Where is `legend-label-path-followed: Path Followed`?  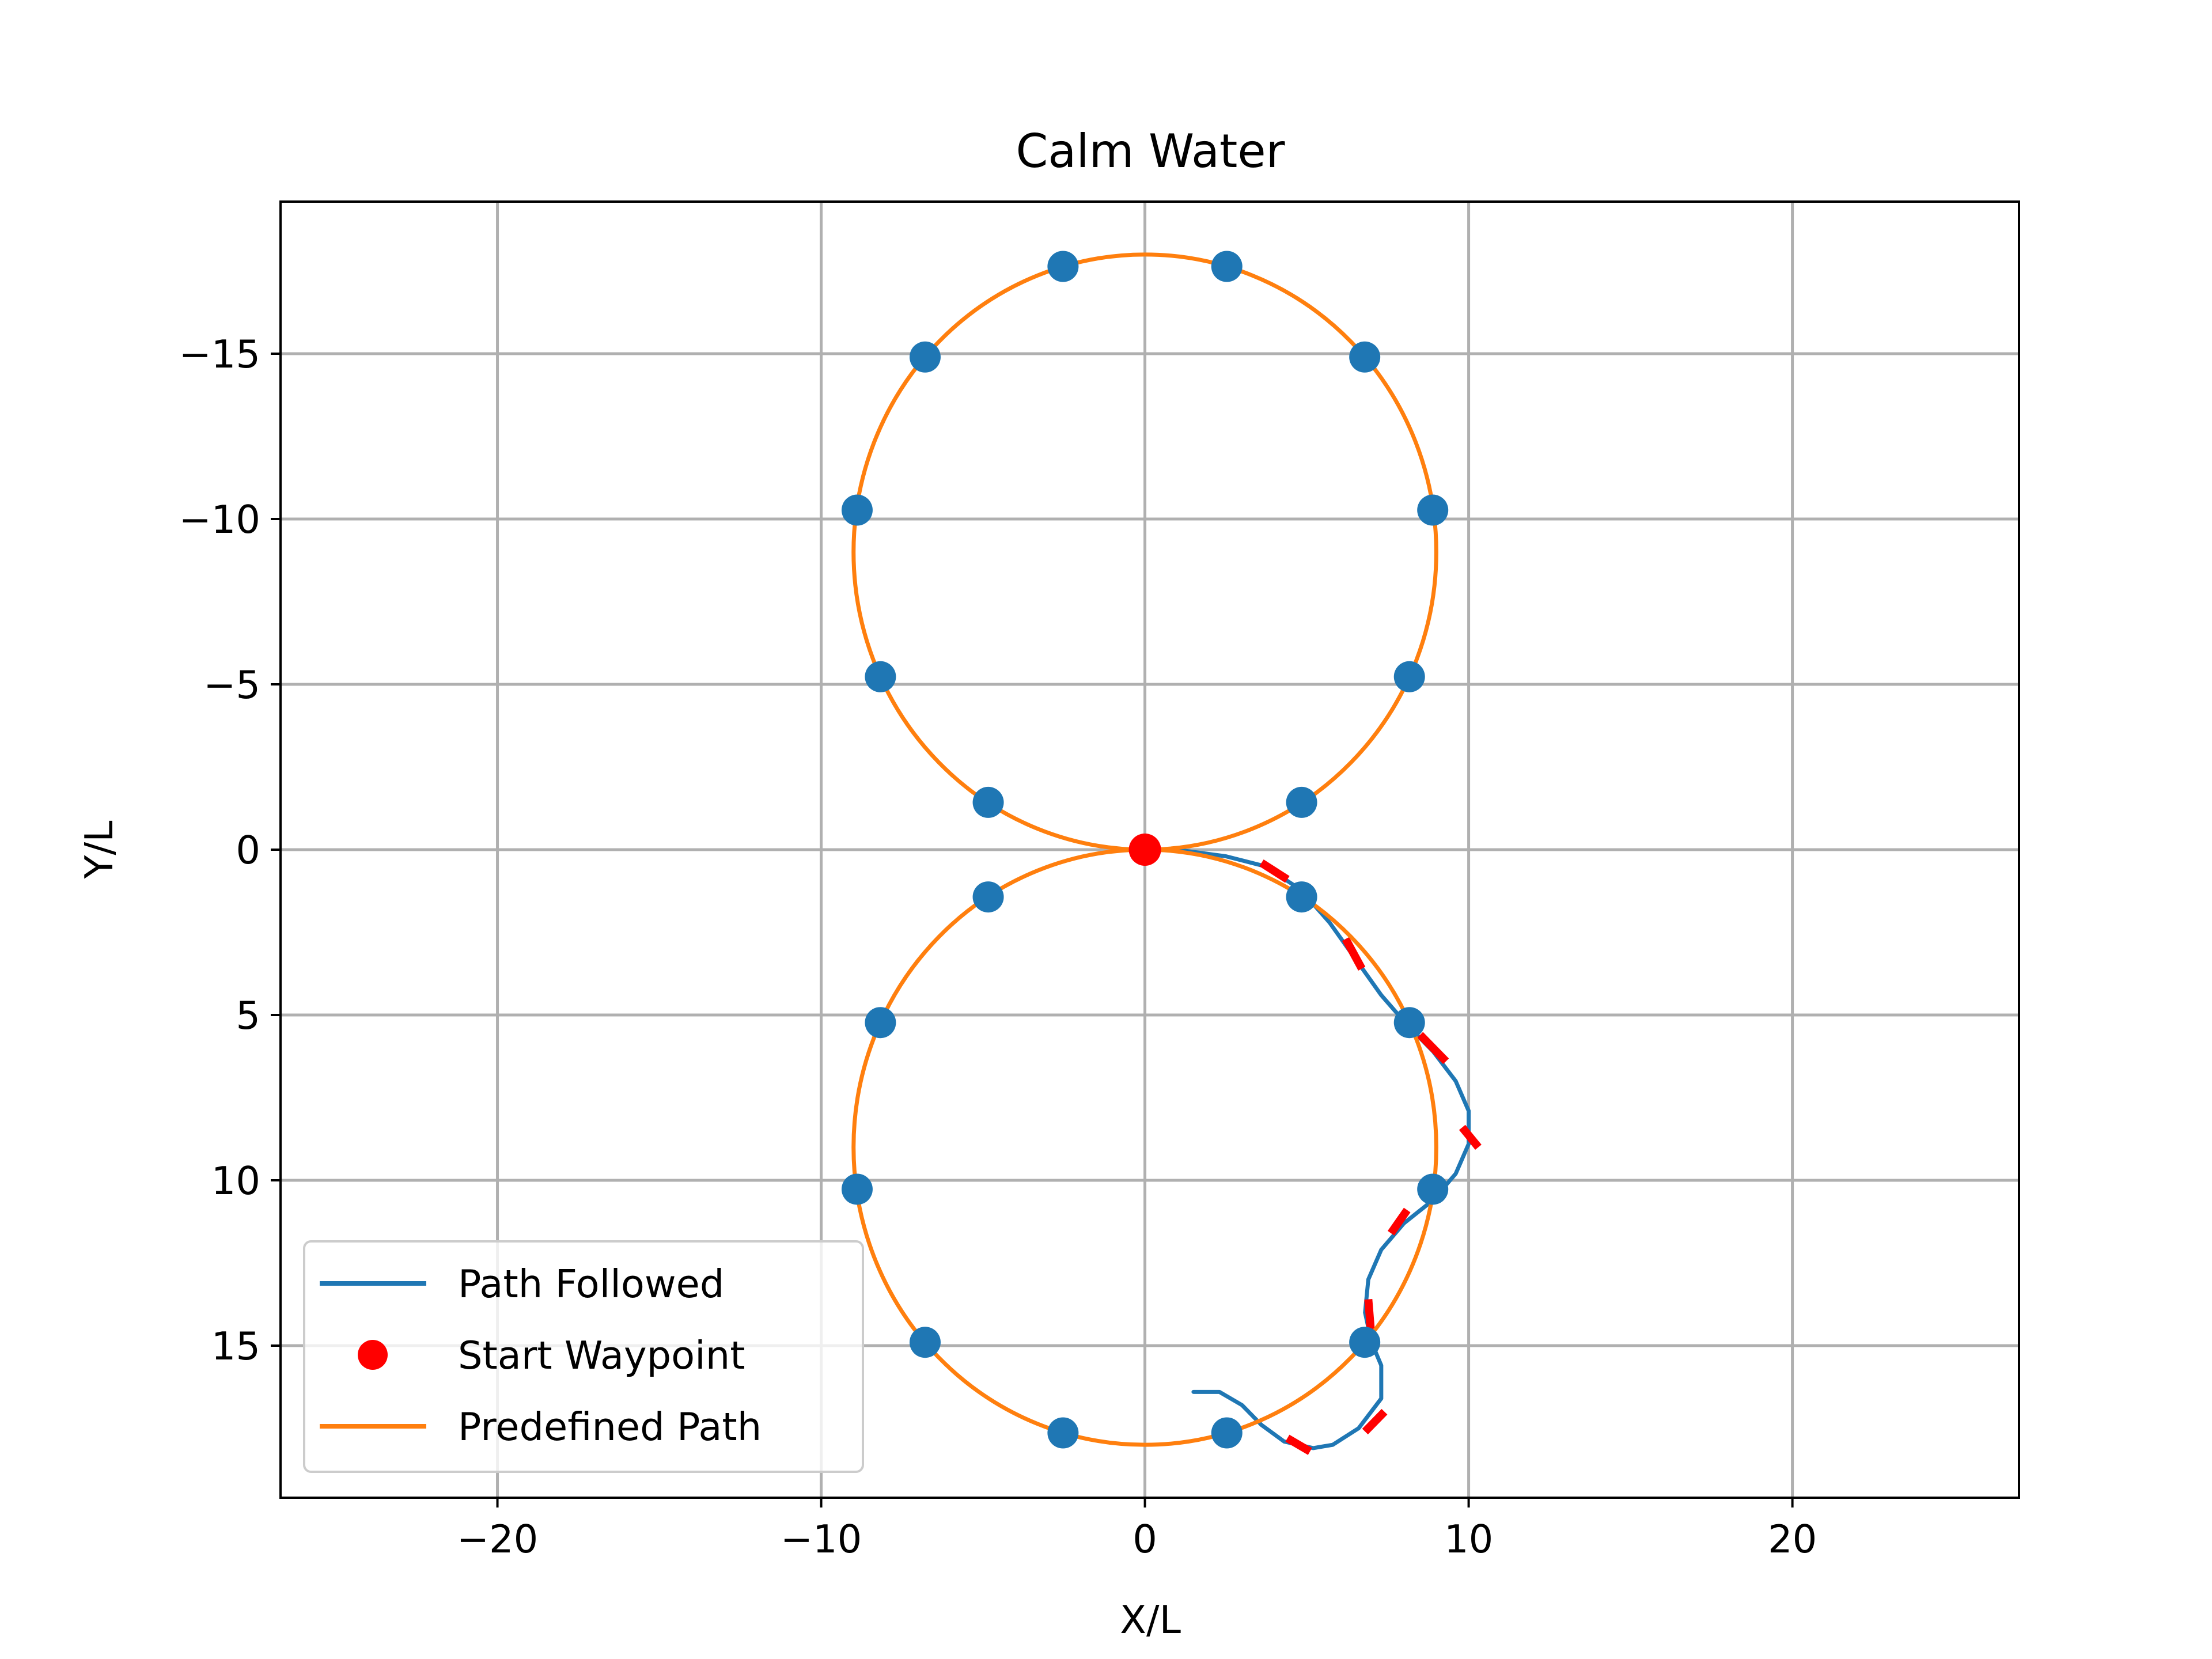
legend-label-path-followed: Path Followed is located at coordinates (591, 1284).